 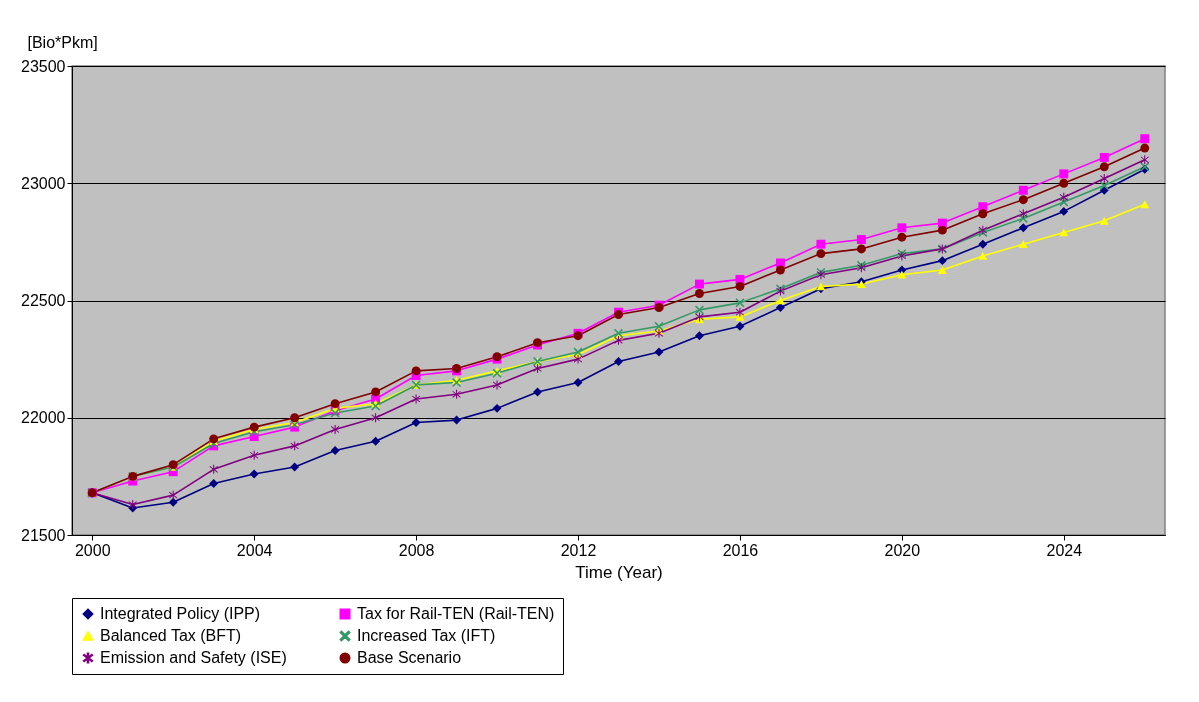 I want to click on y-tick-label: 22000, so click(x=43, y=418).